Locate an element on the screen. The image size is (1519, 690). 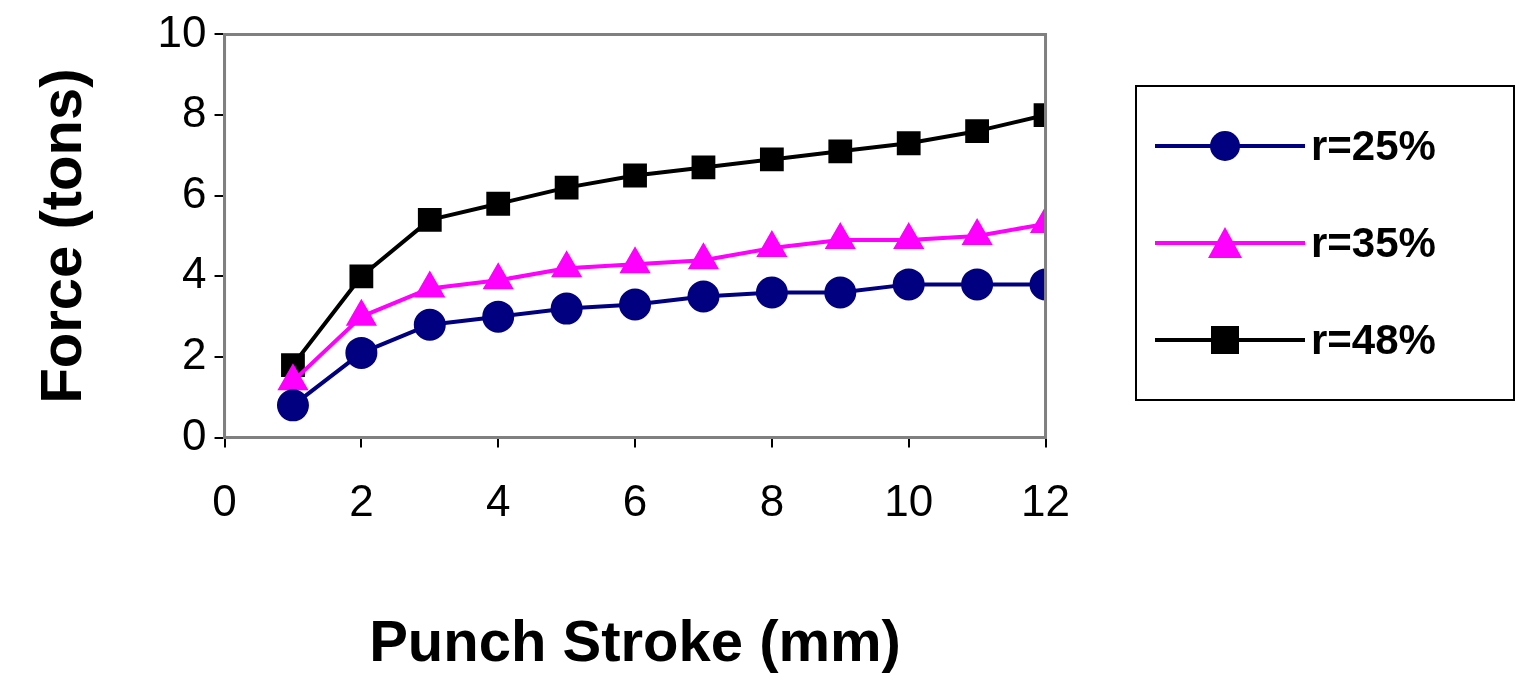
x-tick-label: 8 is located at coordinates (772, 501).